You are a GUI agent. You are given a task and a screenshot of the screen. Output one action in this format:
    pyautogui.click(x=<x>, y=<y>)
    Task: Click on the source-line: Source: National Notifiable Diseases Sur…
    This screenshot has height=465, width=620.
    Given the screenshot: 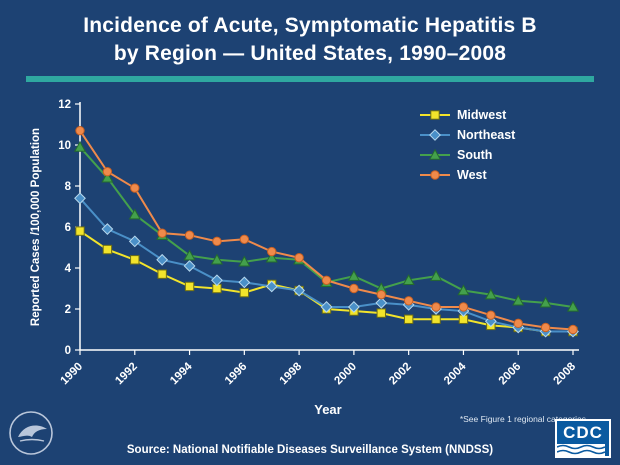 What is the action you would take?
    pyautogui.click(x=310, y=450)
    